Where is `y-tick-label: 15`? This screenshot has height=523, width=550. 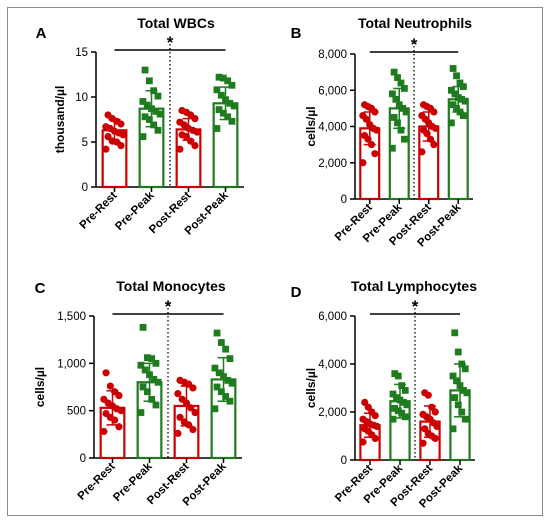
y-tick-label: 15 is located at coordinates (81, 53).